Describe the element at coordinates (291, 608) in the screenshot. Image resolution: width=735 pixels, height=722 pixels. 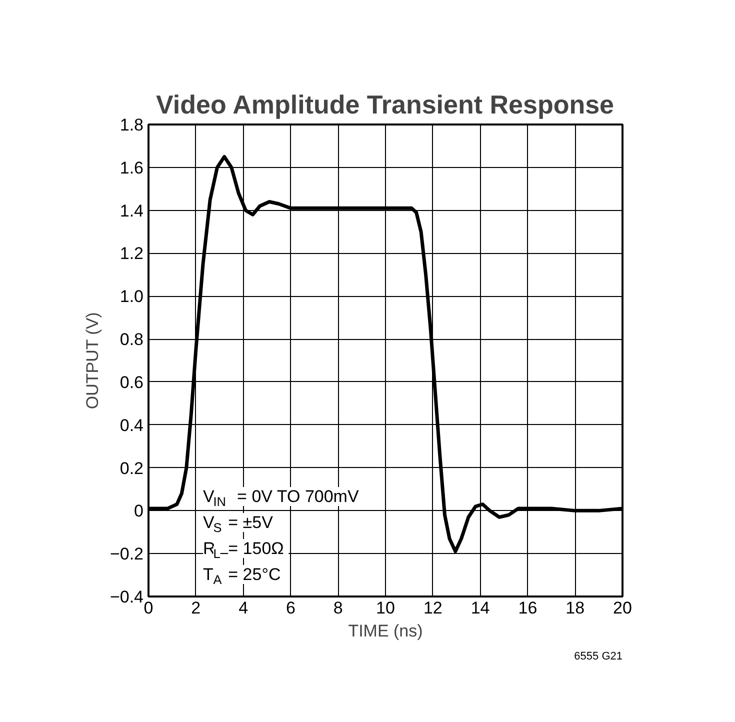
I see `x-tick-label: 6` at that location.